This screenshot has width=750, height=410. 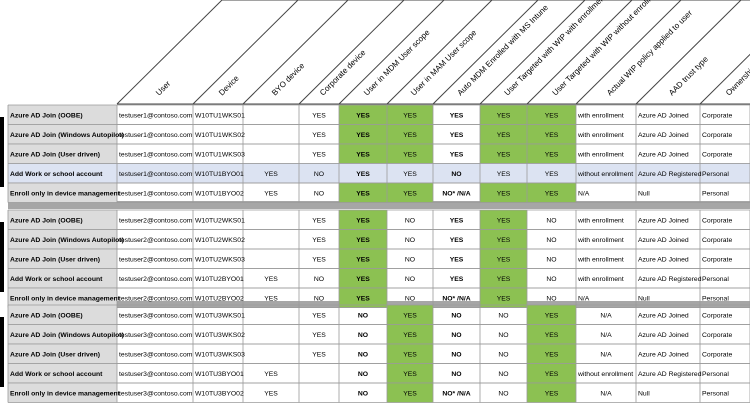 What do you see at coordinates (62, 373) in the screenshot?
I see `row-label-bg` at bounding box center [62, 373].